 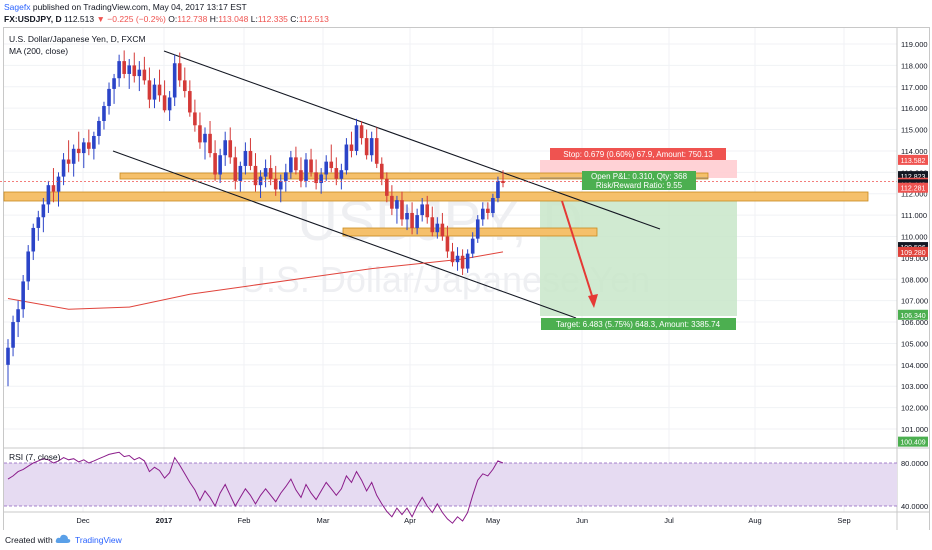 What do you see at coordinates (914, 485) in the screenshot?
I see `rsi-axis: 40.0000 80.0000` at bounding box center [914, 485].